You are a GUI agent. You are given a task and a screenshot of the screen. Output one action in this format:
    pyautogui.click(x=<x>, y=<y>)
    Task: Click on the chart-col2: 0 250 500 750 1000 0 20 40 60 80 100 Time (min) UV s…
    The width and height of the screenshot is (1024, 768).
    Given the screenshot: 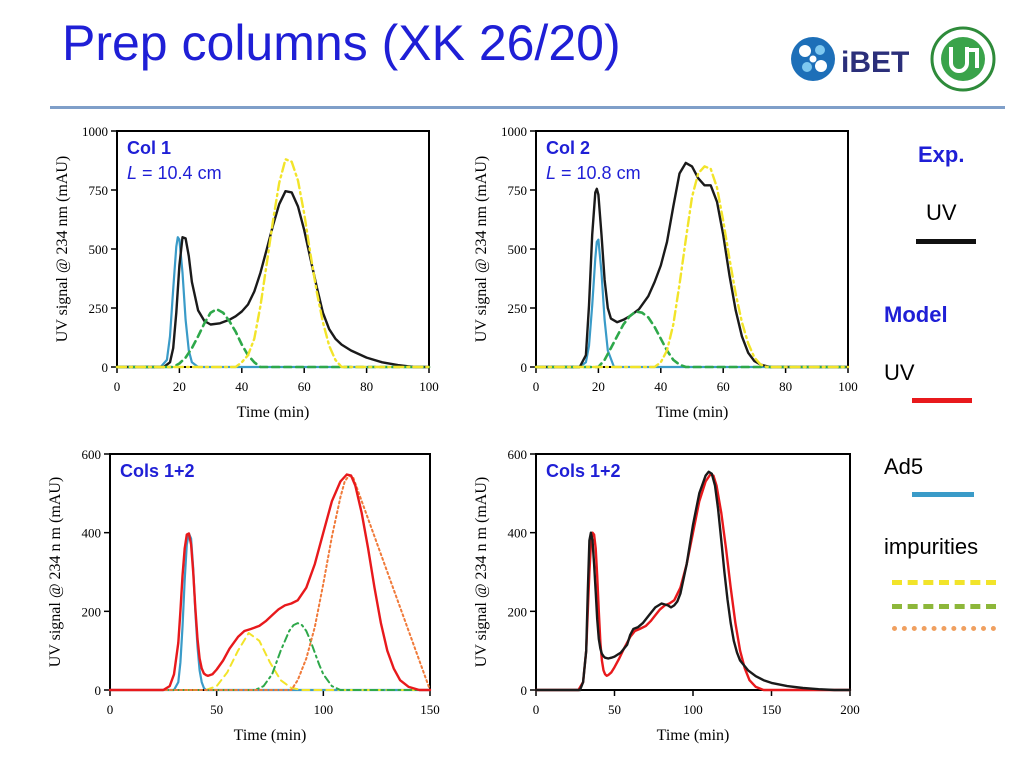 What is the action you would take?
    pyautogui.click(x=665, y=272)
    